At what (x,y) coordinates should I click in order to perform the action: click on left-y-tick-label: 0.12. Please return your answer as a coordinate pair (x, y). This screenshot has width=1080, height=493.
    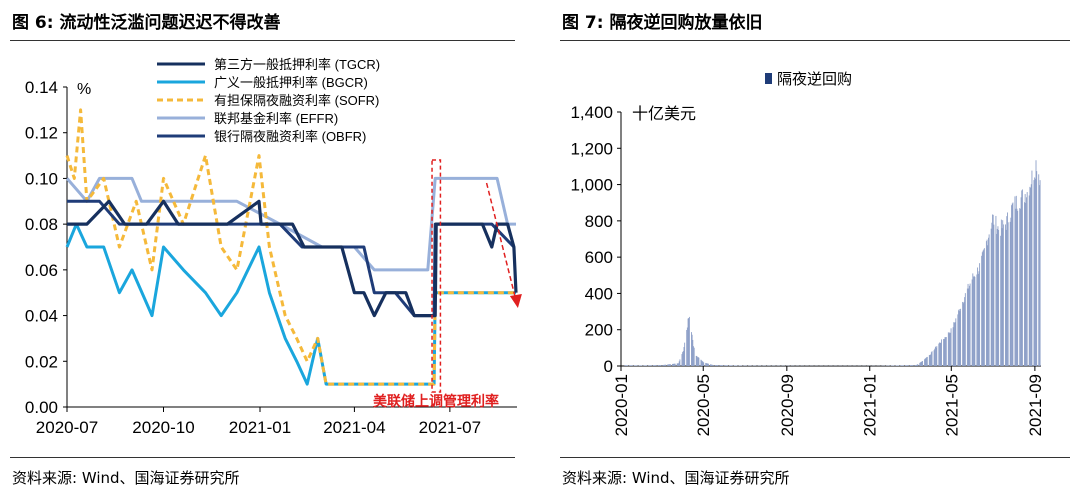
    Looking at the image, I should click on (41, 133).